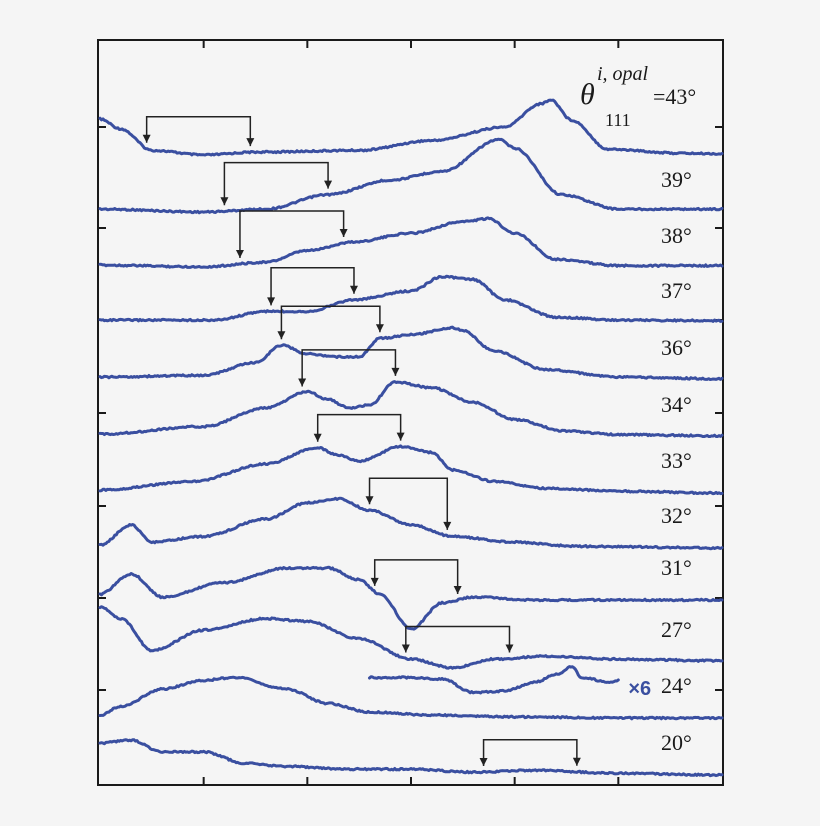  Describe the element at coordinates (676, 515) in the screenshot. I see `series-label: 32°` at that location.